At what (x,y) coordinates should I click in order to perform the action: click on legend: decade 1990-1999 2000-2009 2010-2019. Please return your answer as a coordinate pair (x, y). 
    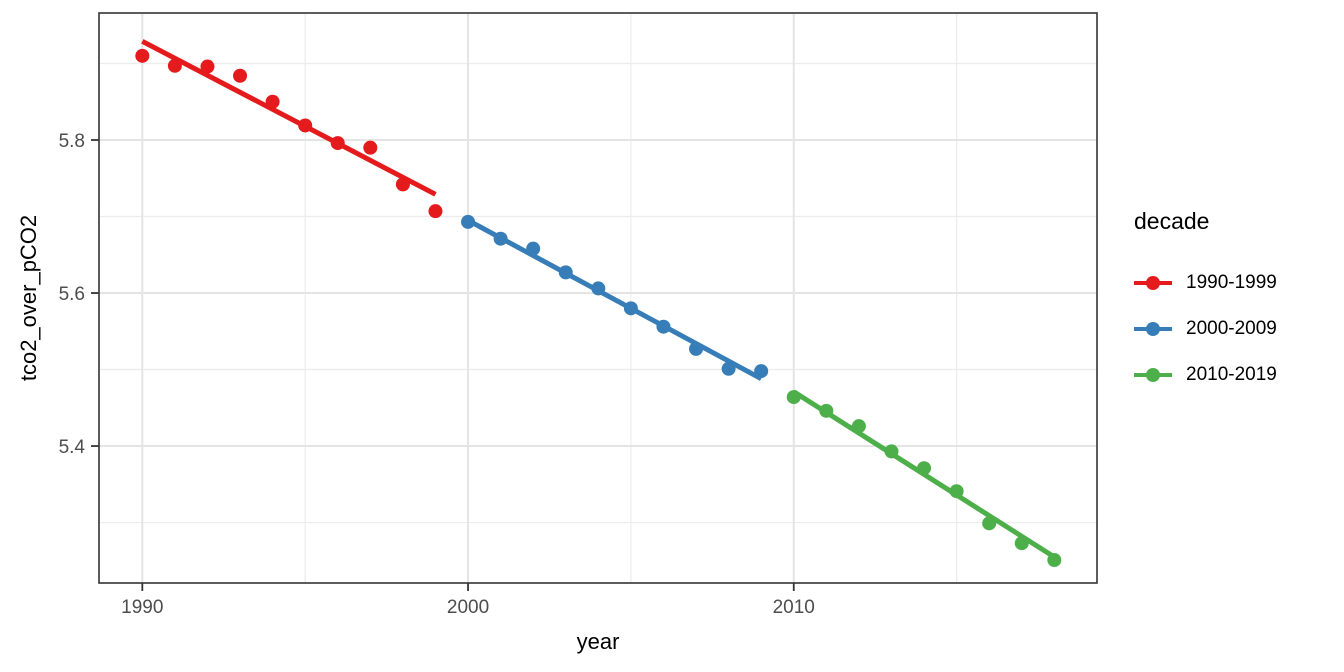
    Looking at the image, I should click on (1205, 303).